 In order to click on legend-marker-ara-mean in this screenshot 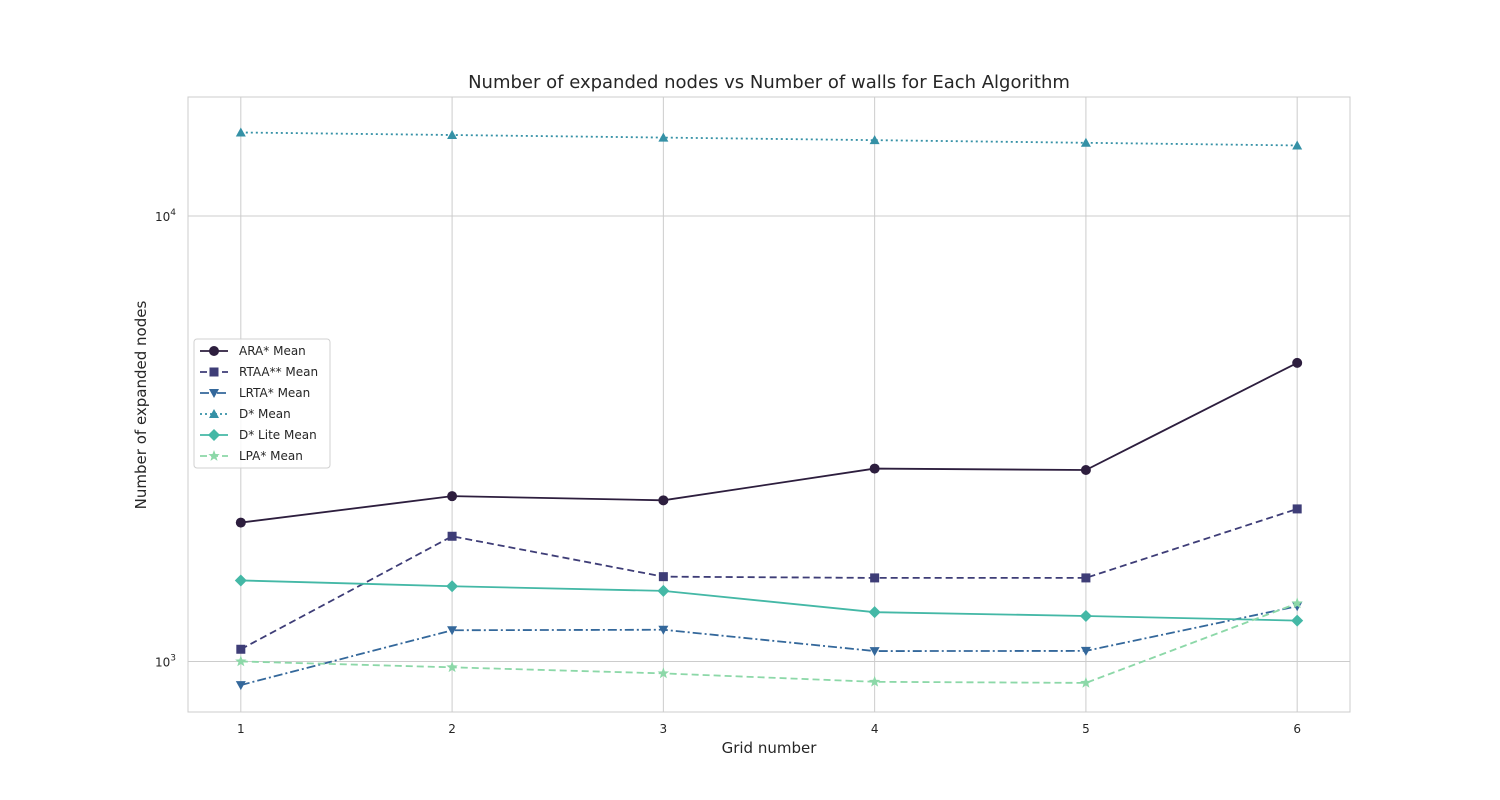, I will do `click(214, 351)`.